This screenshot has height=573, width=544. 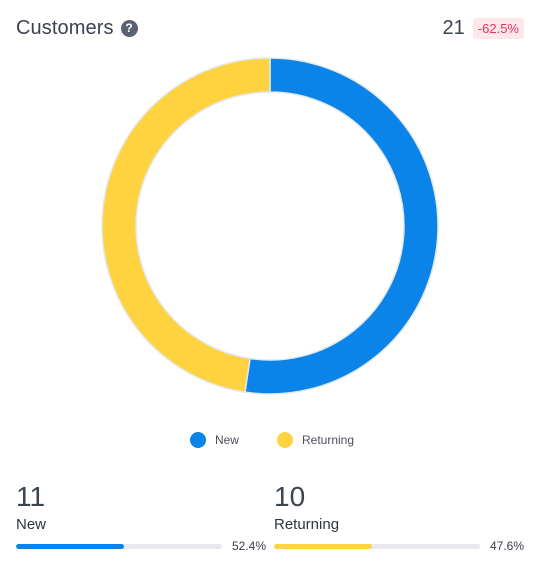 I want to click on change-badge: -62.5%, so click(x=498, y=28).